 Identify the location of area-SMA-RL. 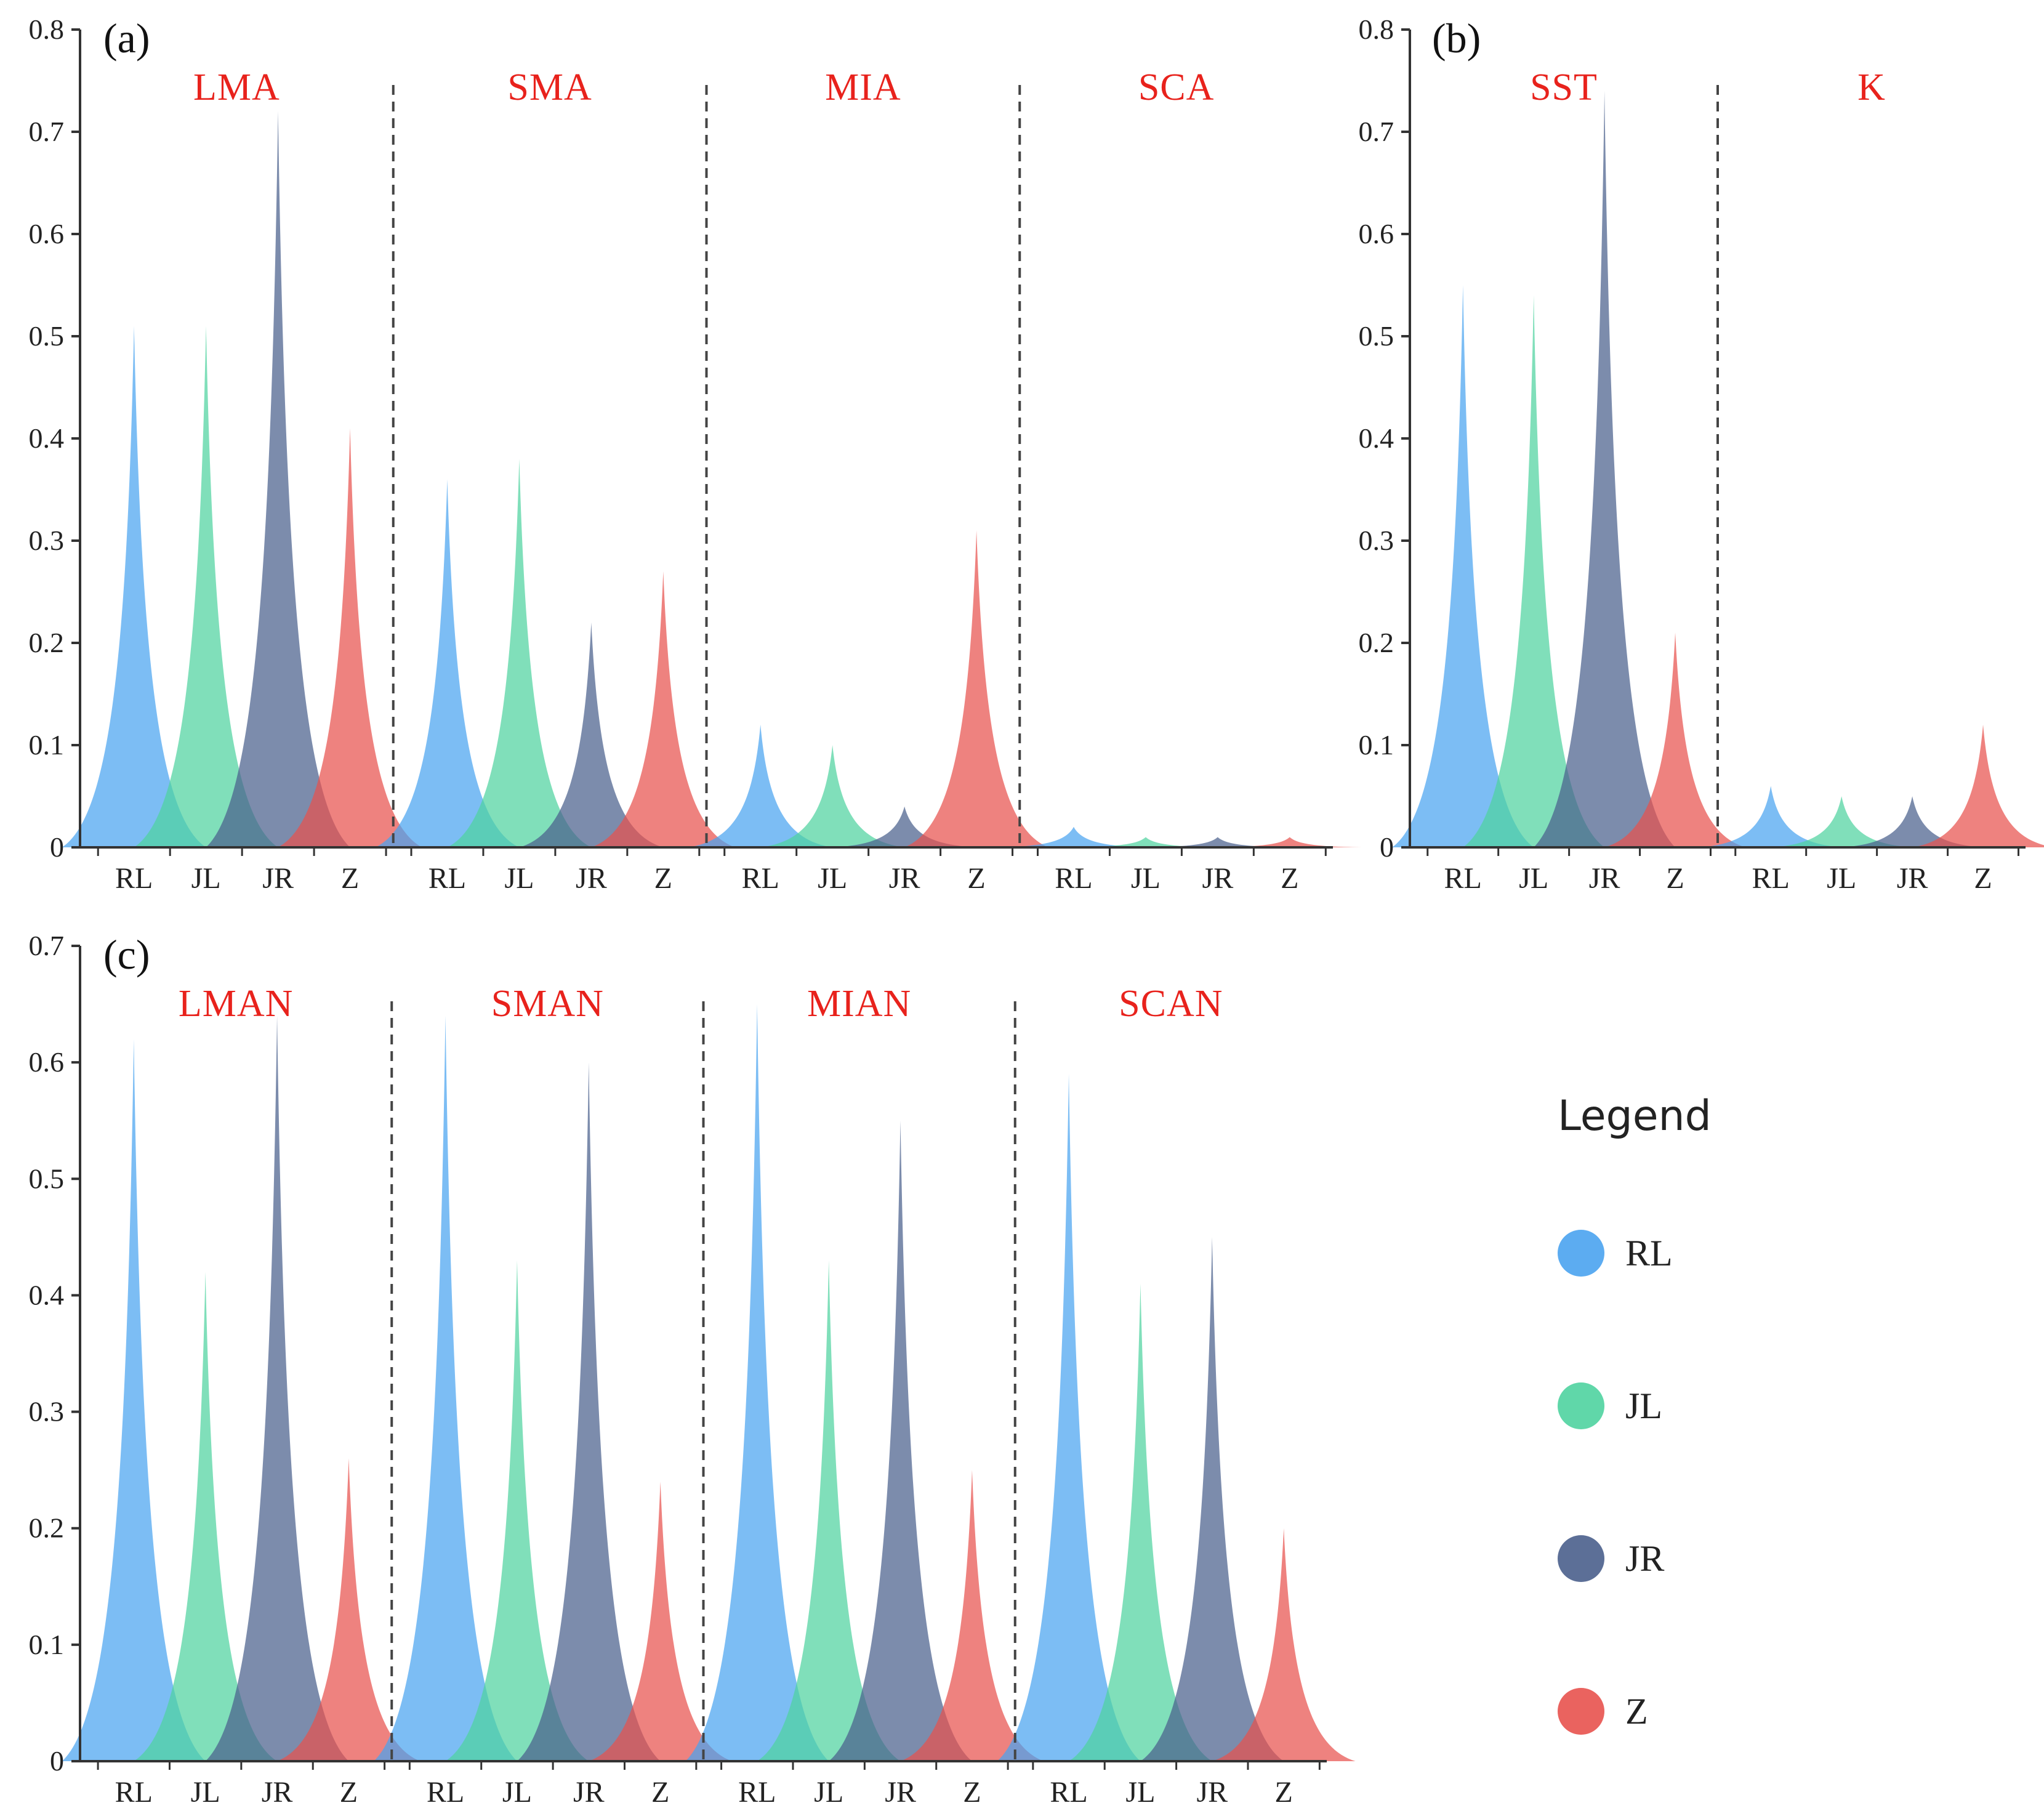
(447, 663).